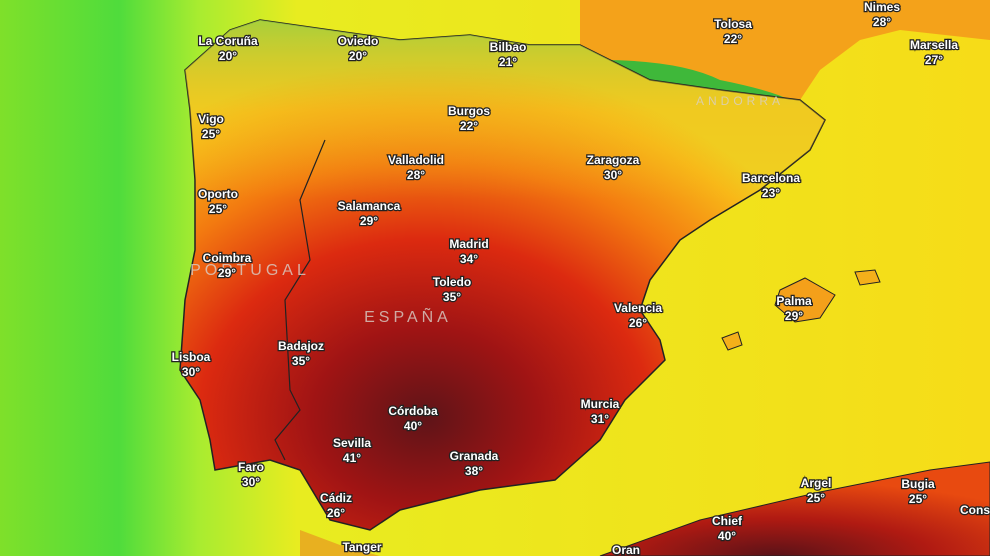 The image size is (990, 556). What do you see at coordinates (468, 244) in the screenshot?
I see `city-name: Madrid` at bounding box center [468, 244].